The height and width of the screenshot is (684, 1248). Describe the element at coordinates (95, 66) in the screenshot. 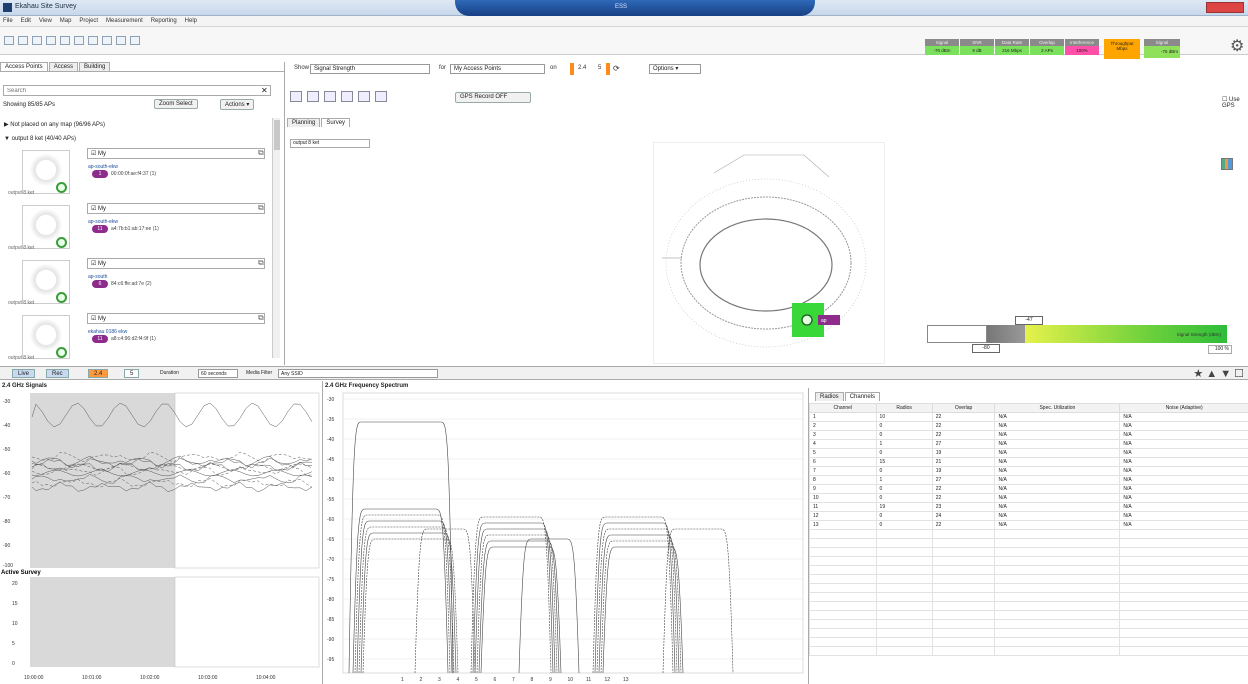

I see `tab-building: Building` at that location.